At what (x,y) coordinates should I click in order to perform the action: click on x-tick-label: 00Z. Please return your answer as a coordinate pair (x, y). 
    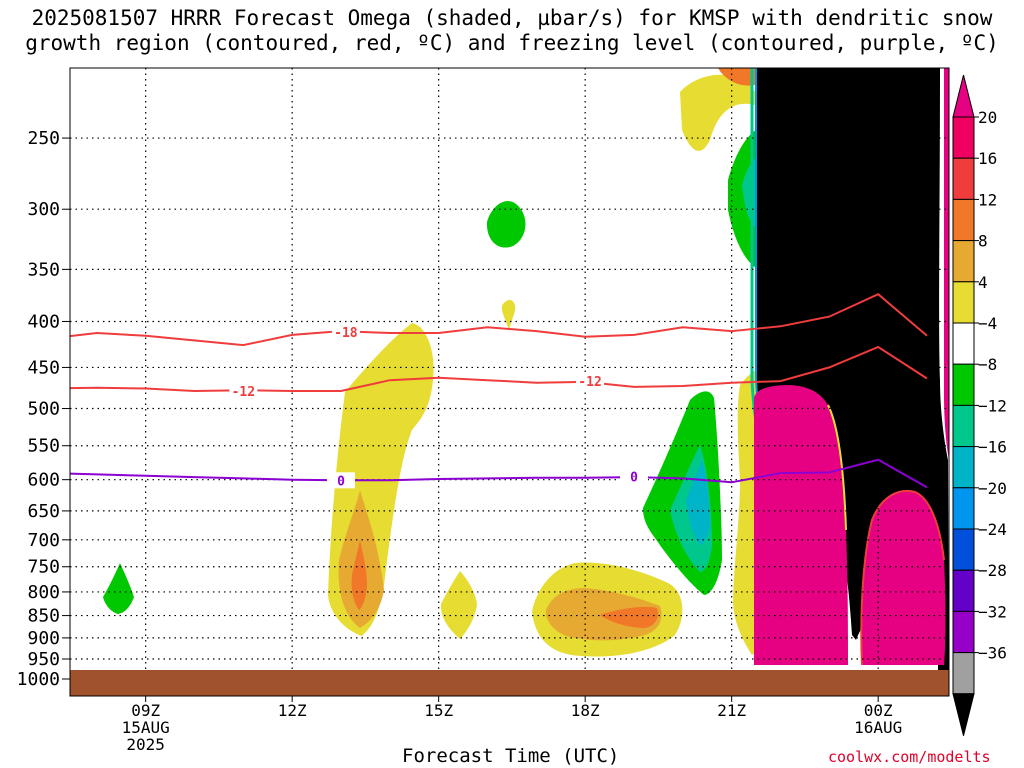
    Looking at the image, I should click on (878, 710).